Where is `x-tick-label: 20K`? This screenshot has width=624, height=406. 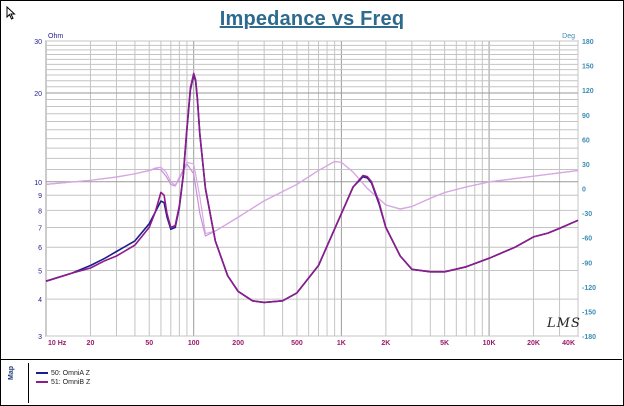 x-tick-label: 20K is located at coordinates (533, 343).